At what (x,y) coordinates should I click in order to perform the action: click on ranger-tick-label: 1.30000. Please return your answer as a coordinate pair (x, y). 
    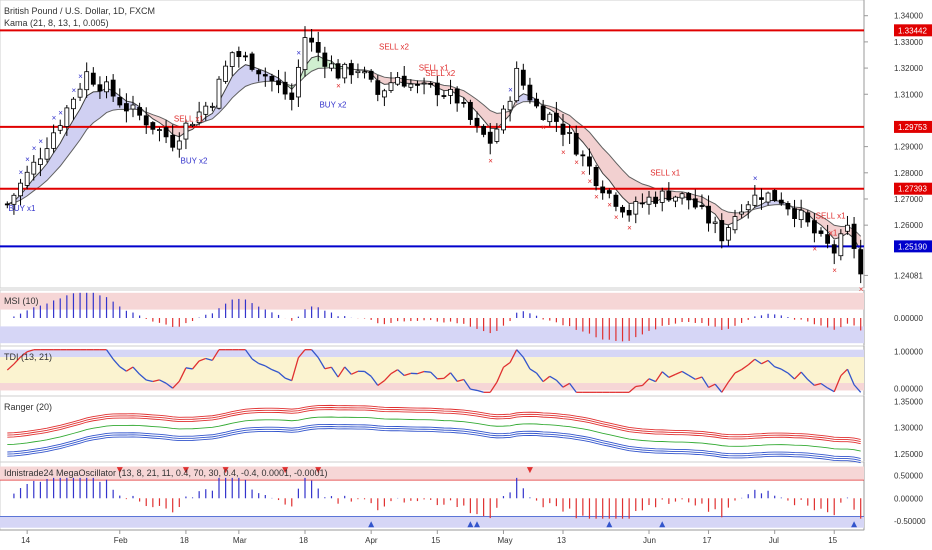
    Looking at the image, I should click on (908, 428).